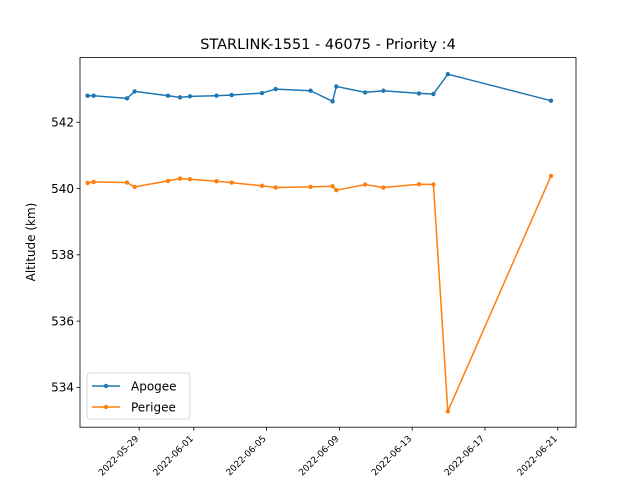 The image size is (640, 480). Describe the element at coordinates (62, 321) in the screenshot. I see `y-tick-label: 536` at that location.